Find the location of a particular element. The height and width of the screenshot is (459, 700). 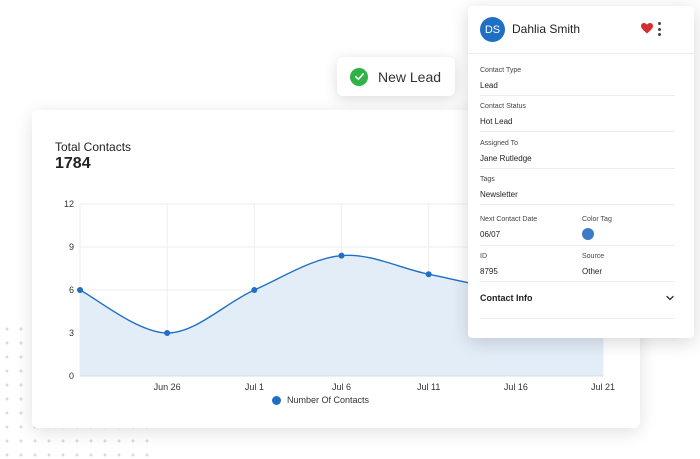

more-options-icon is located at coordinates (660, 29).